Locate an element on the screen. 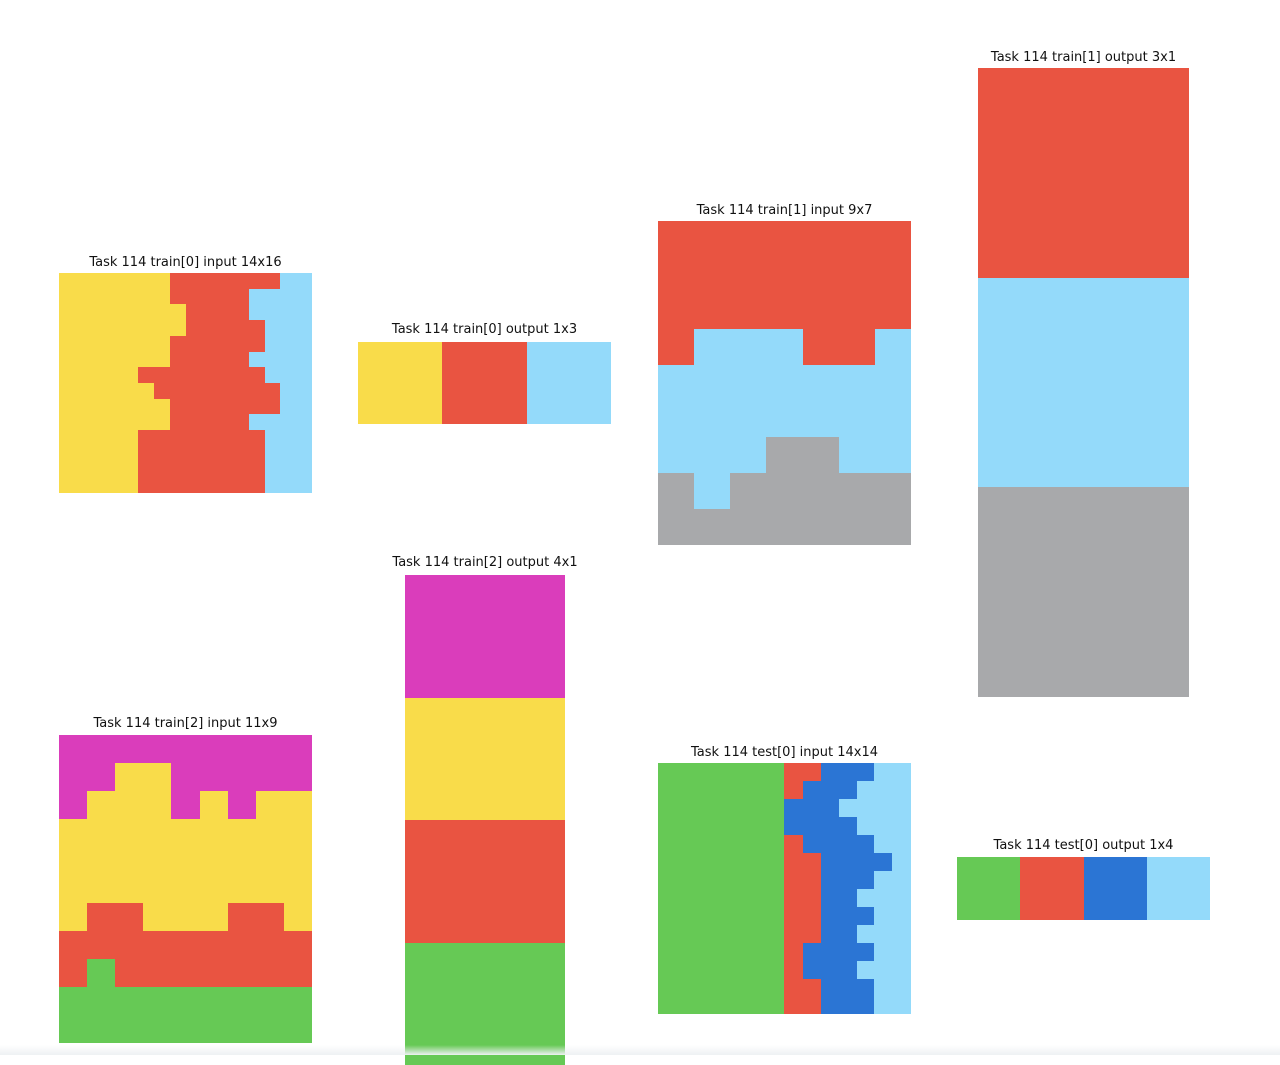 The image size is (1280, 1065). bottom-fade is located at coordinates (640, 1050).